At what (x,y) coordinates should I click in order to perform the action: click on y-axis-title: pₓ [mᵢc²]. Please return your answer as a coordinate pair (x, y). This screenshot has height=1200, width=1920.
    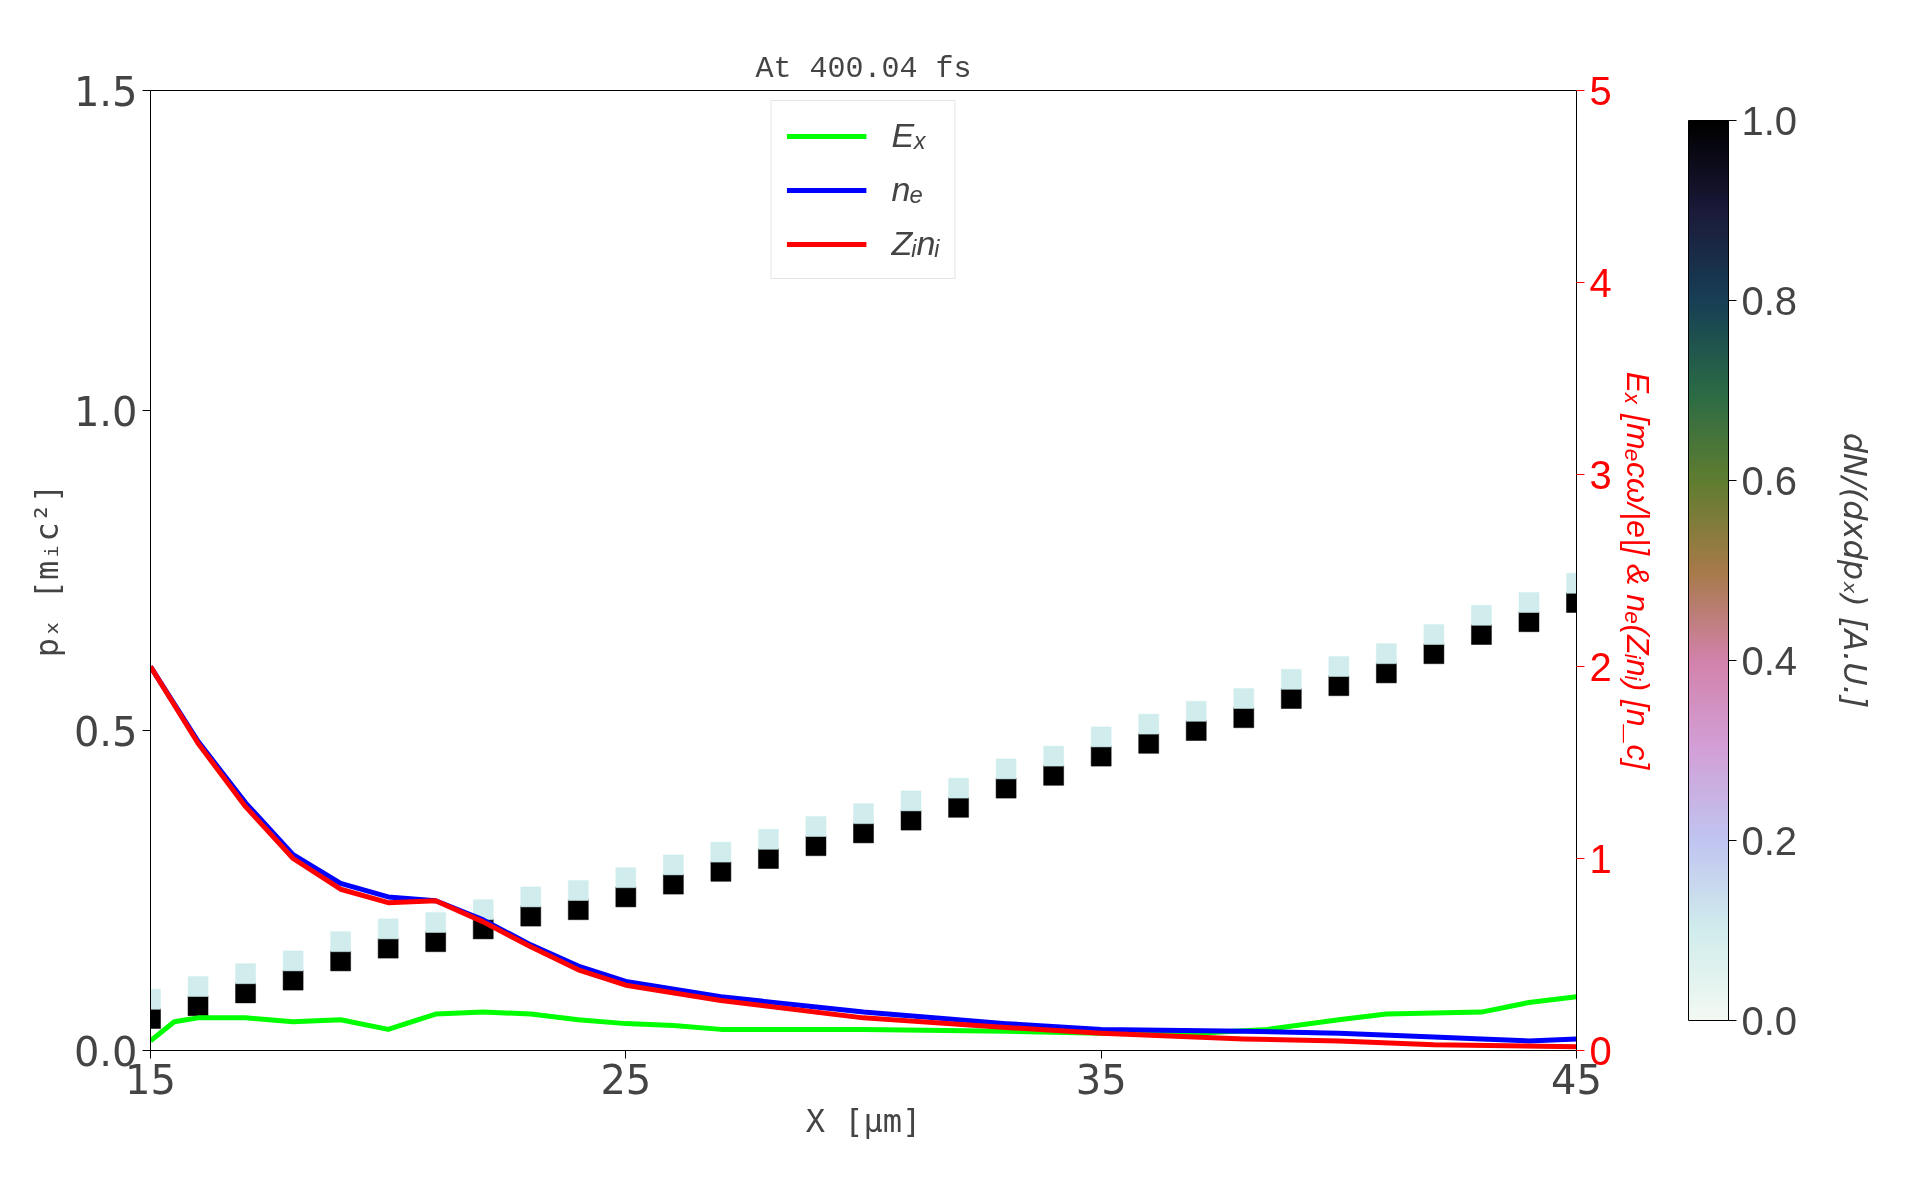
    Looking at the image, I should click on (46, 570).